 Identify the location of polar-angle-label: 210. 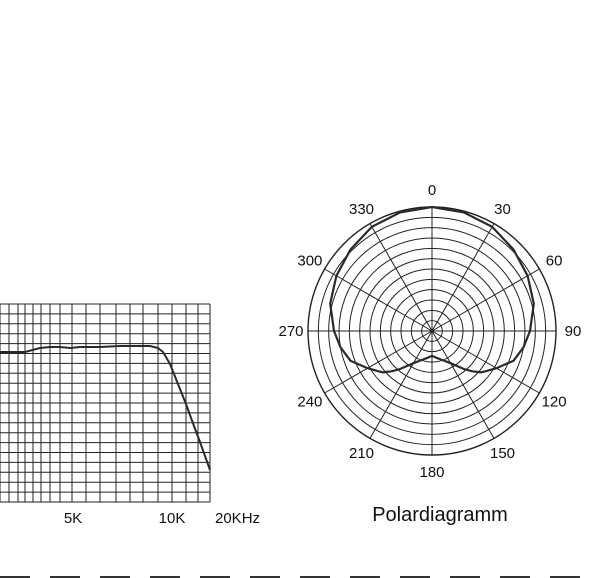
(361, 453).